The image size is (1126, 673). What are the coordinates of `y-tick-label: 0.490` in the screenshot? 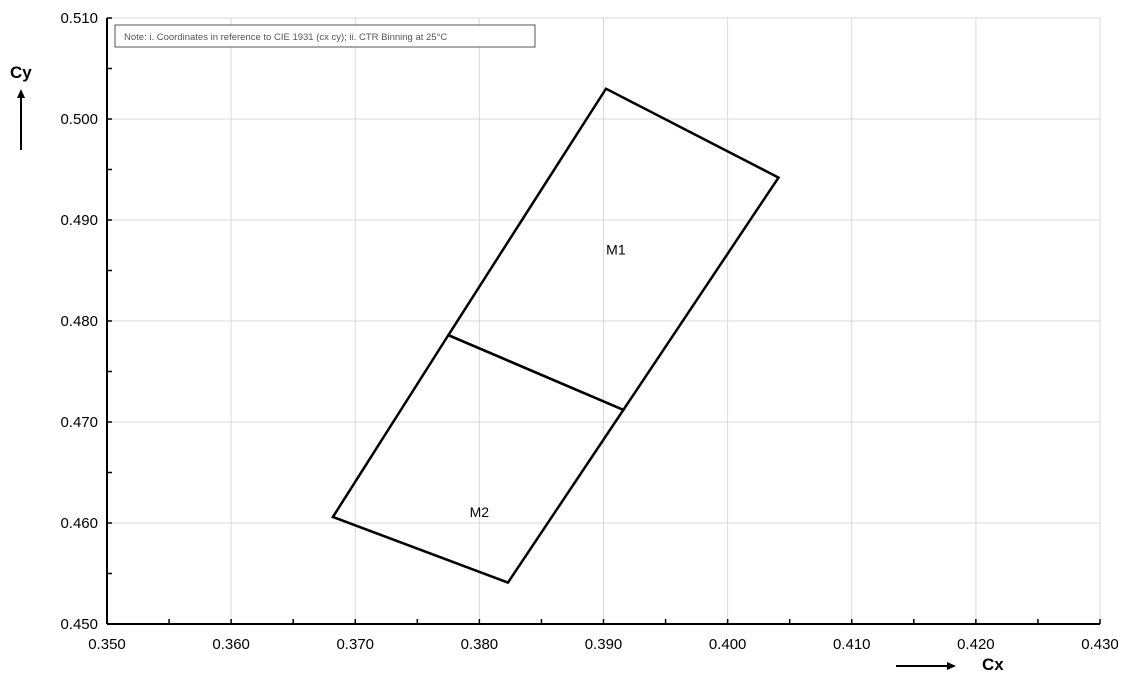 It's located at (79, 220).